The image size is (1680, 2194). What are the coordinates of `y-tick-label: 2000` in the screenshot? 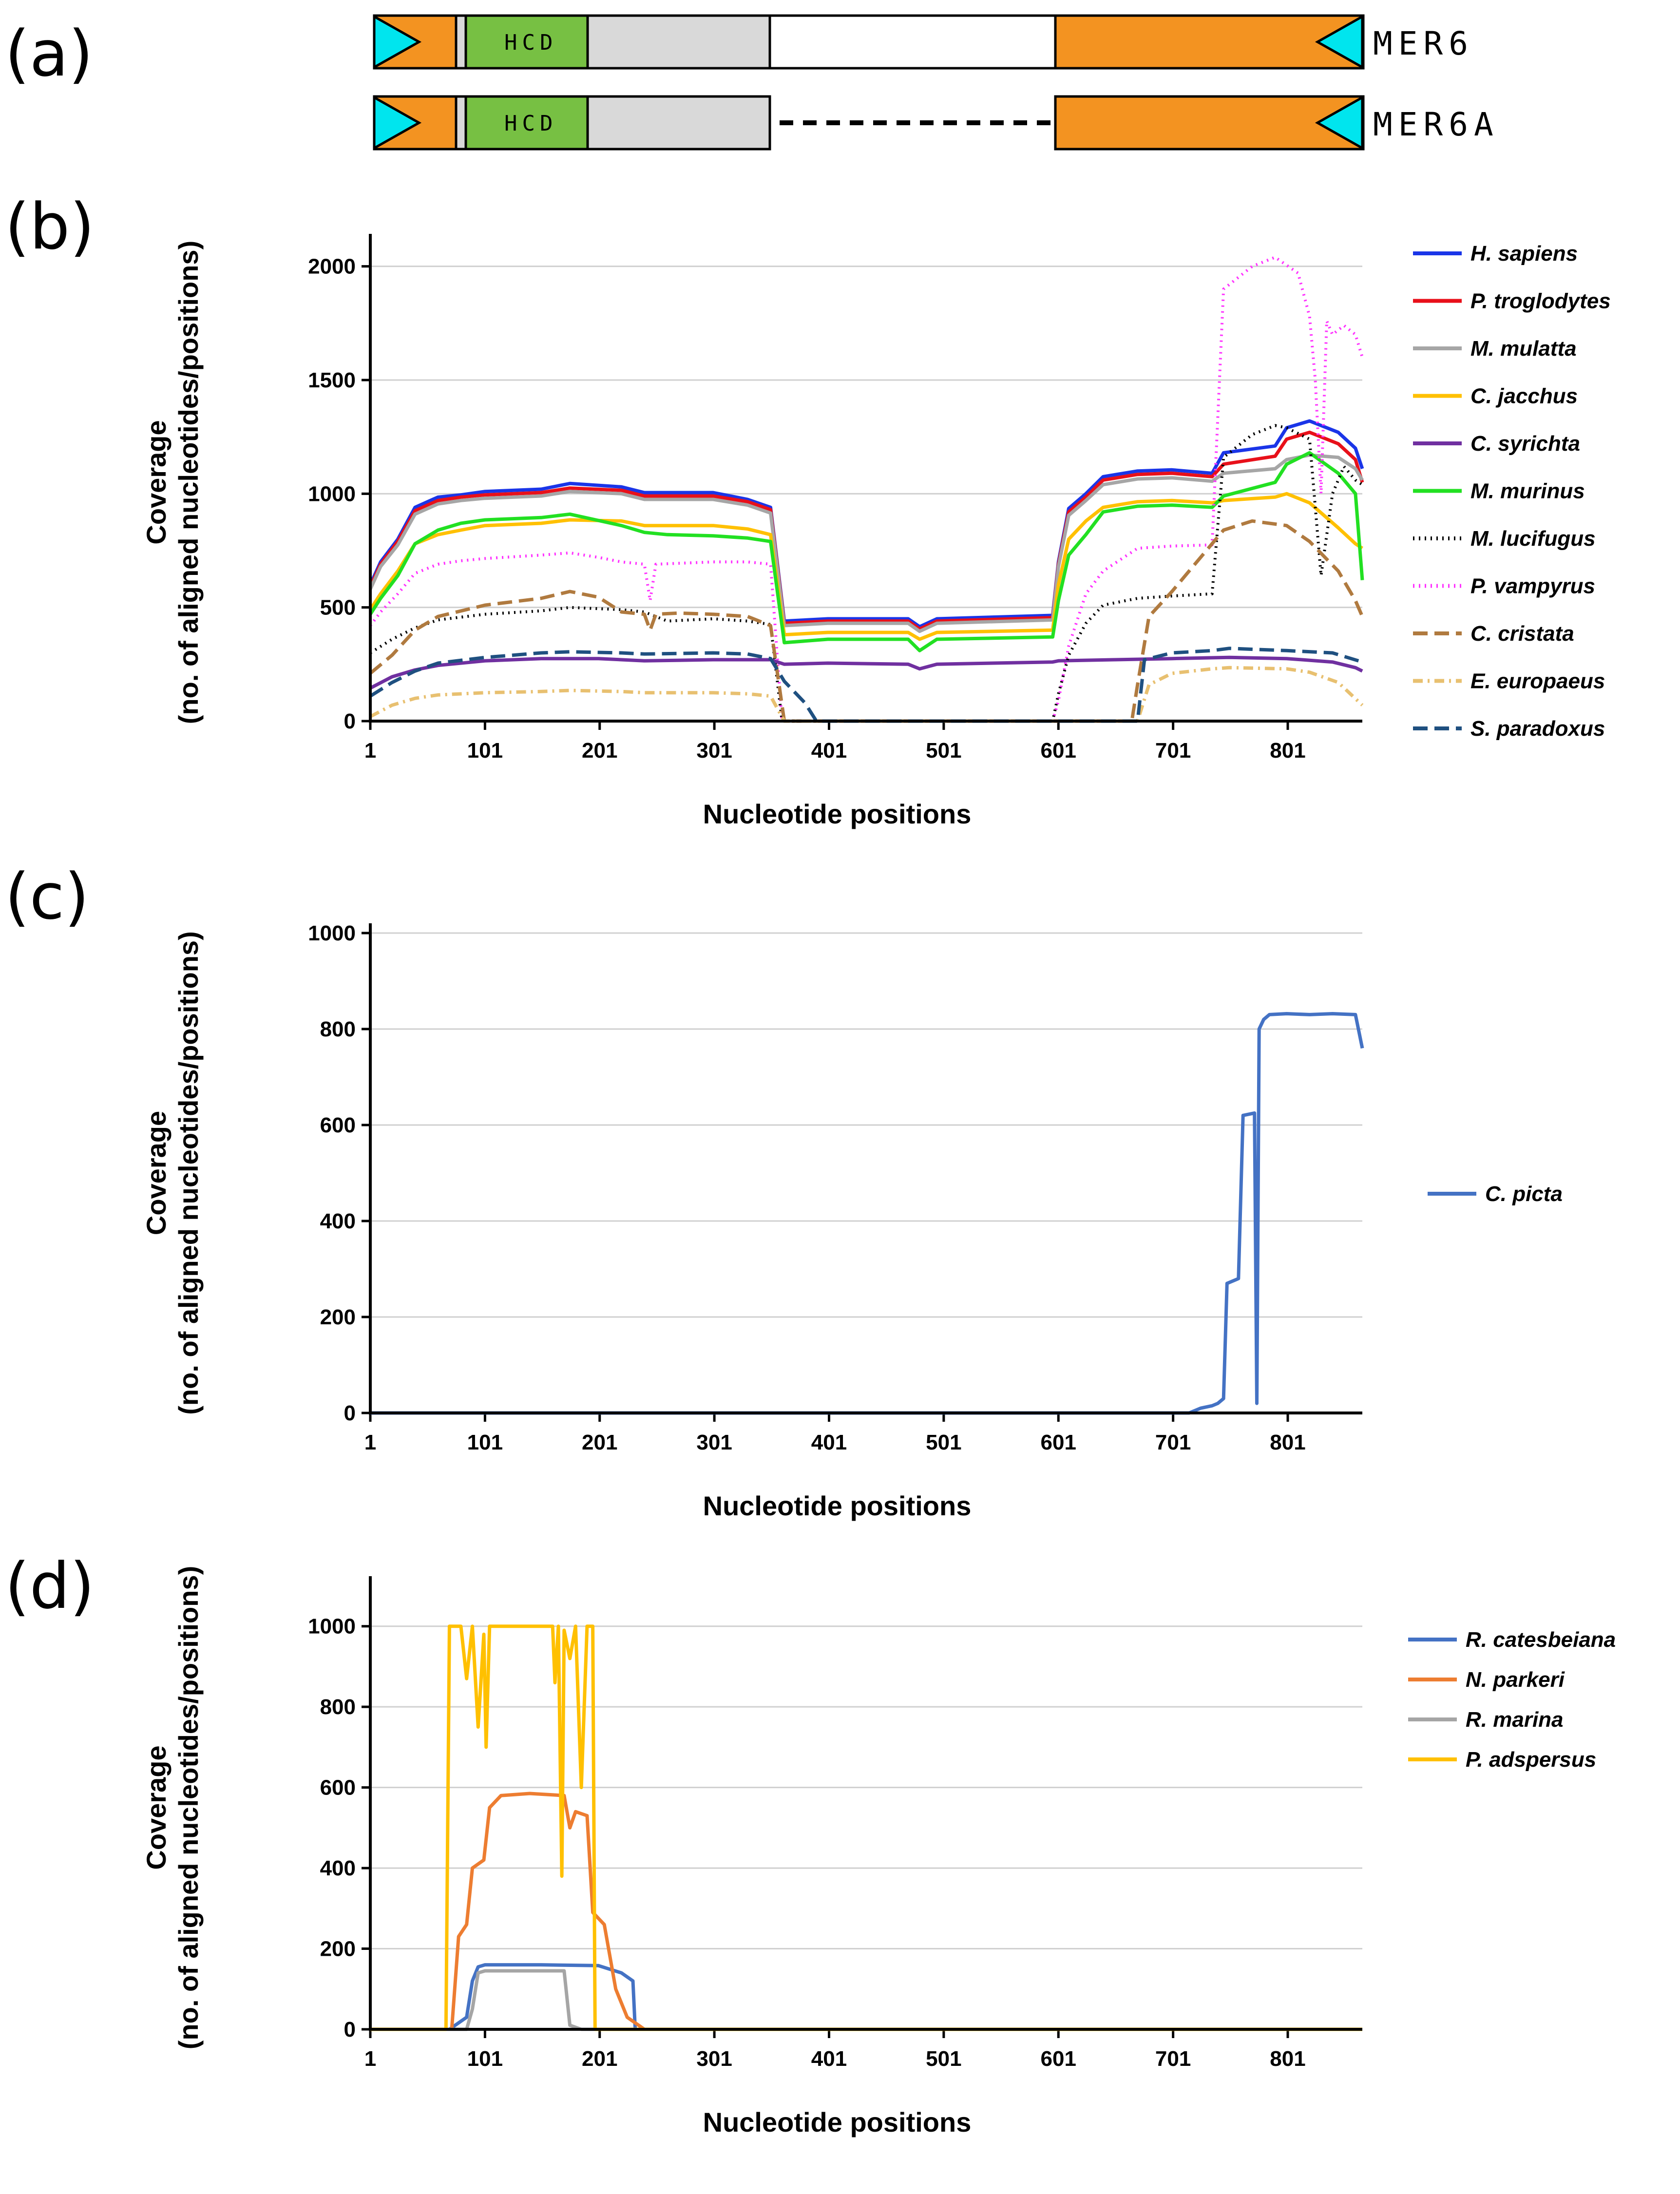 It's located at (332, 267).